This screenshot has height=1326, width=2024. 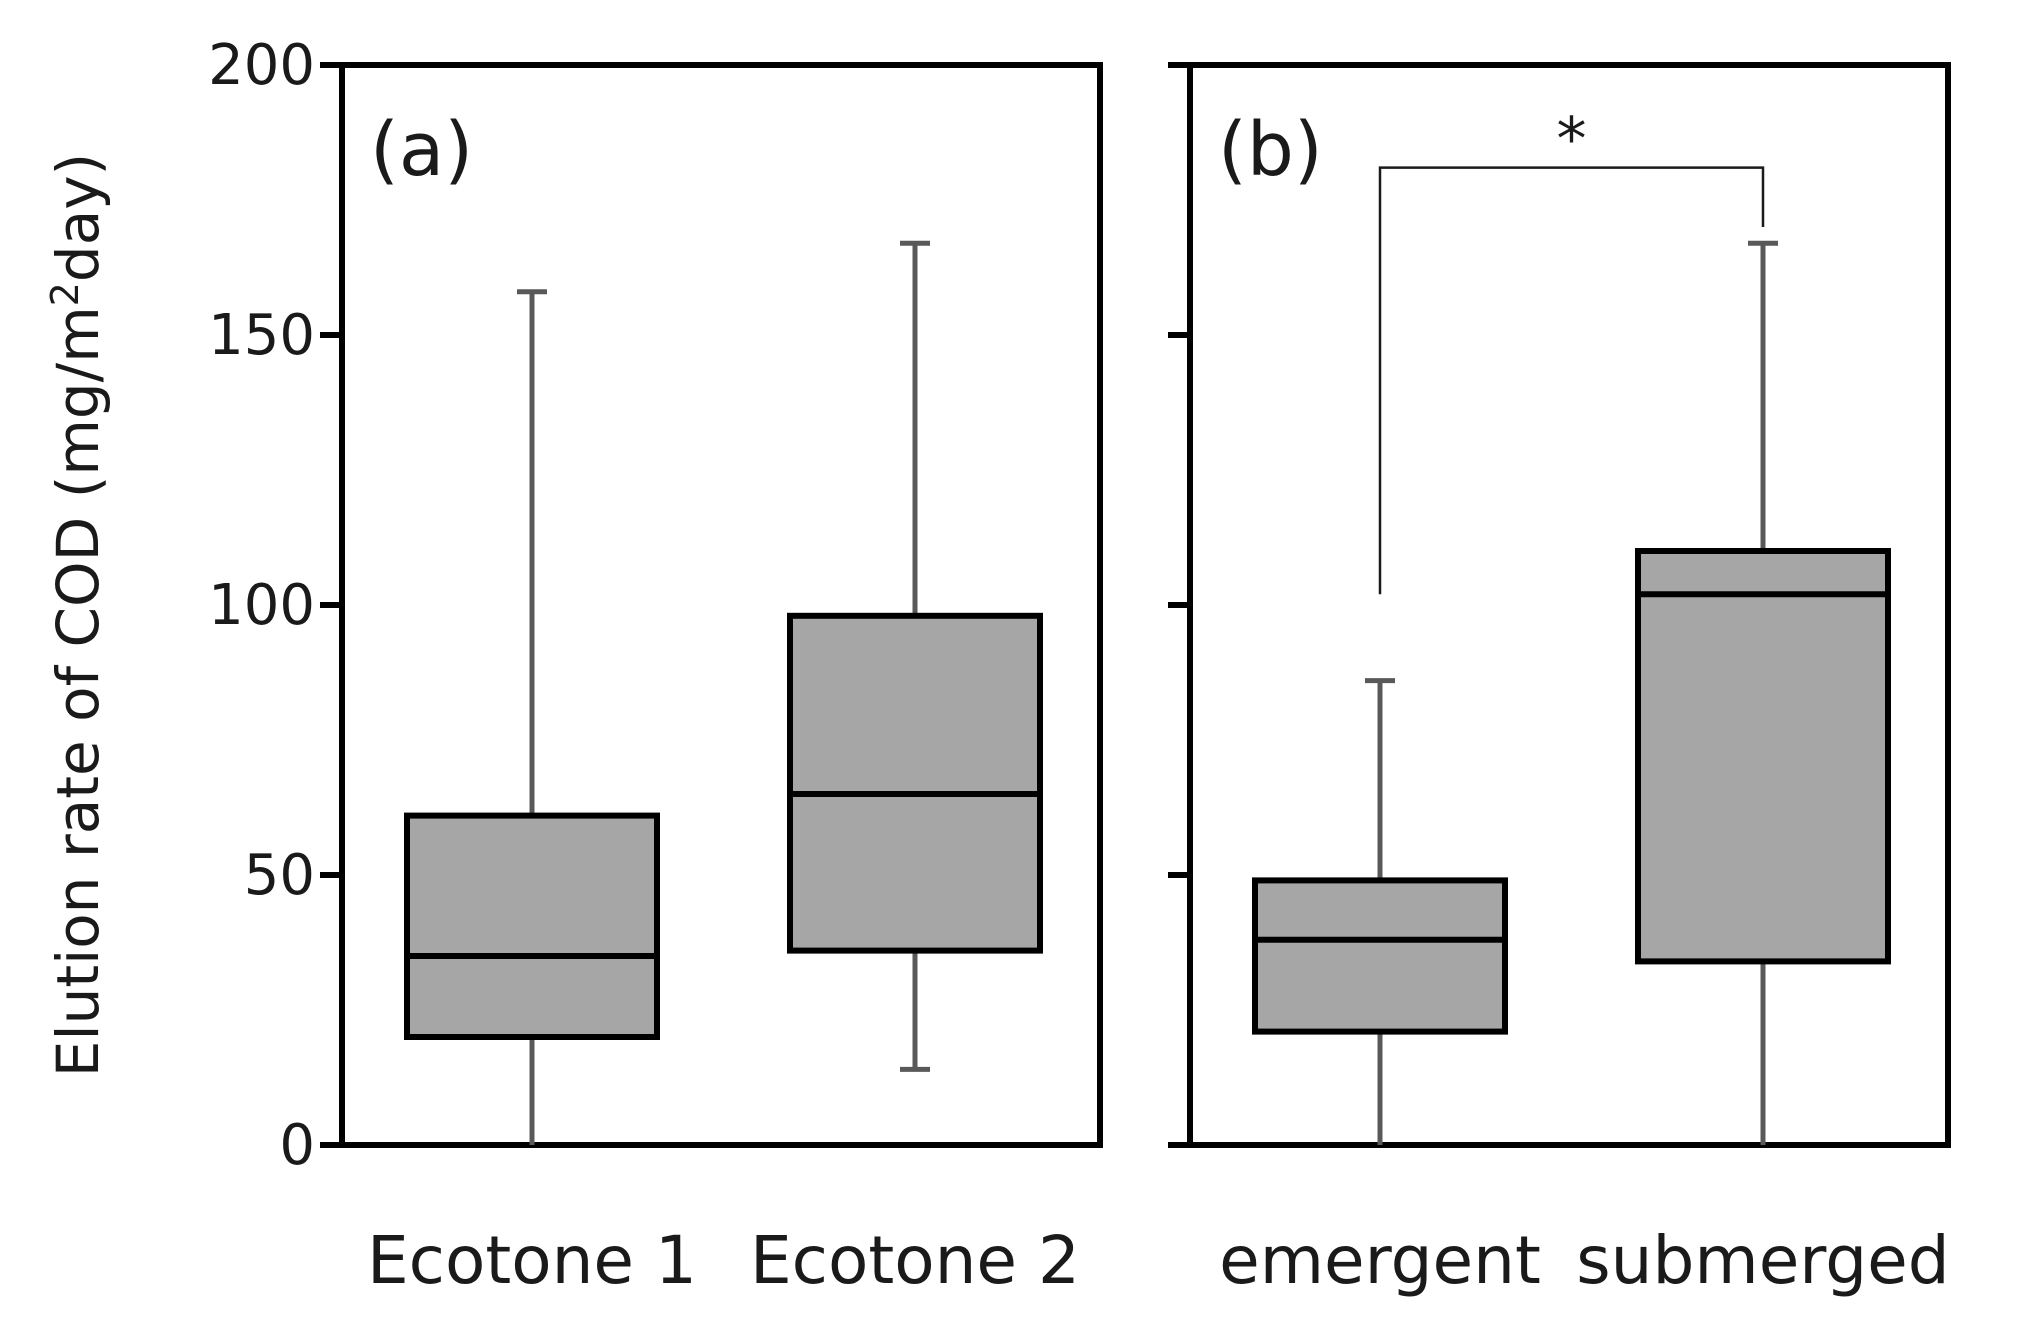 What do you see at coordinates (297, 1145) in the screenshot?
I see `y-tick-label: 0` at bounding box center [297, 1145].